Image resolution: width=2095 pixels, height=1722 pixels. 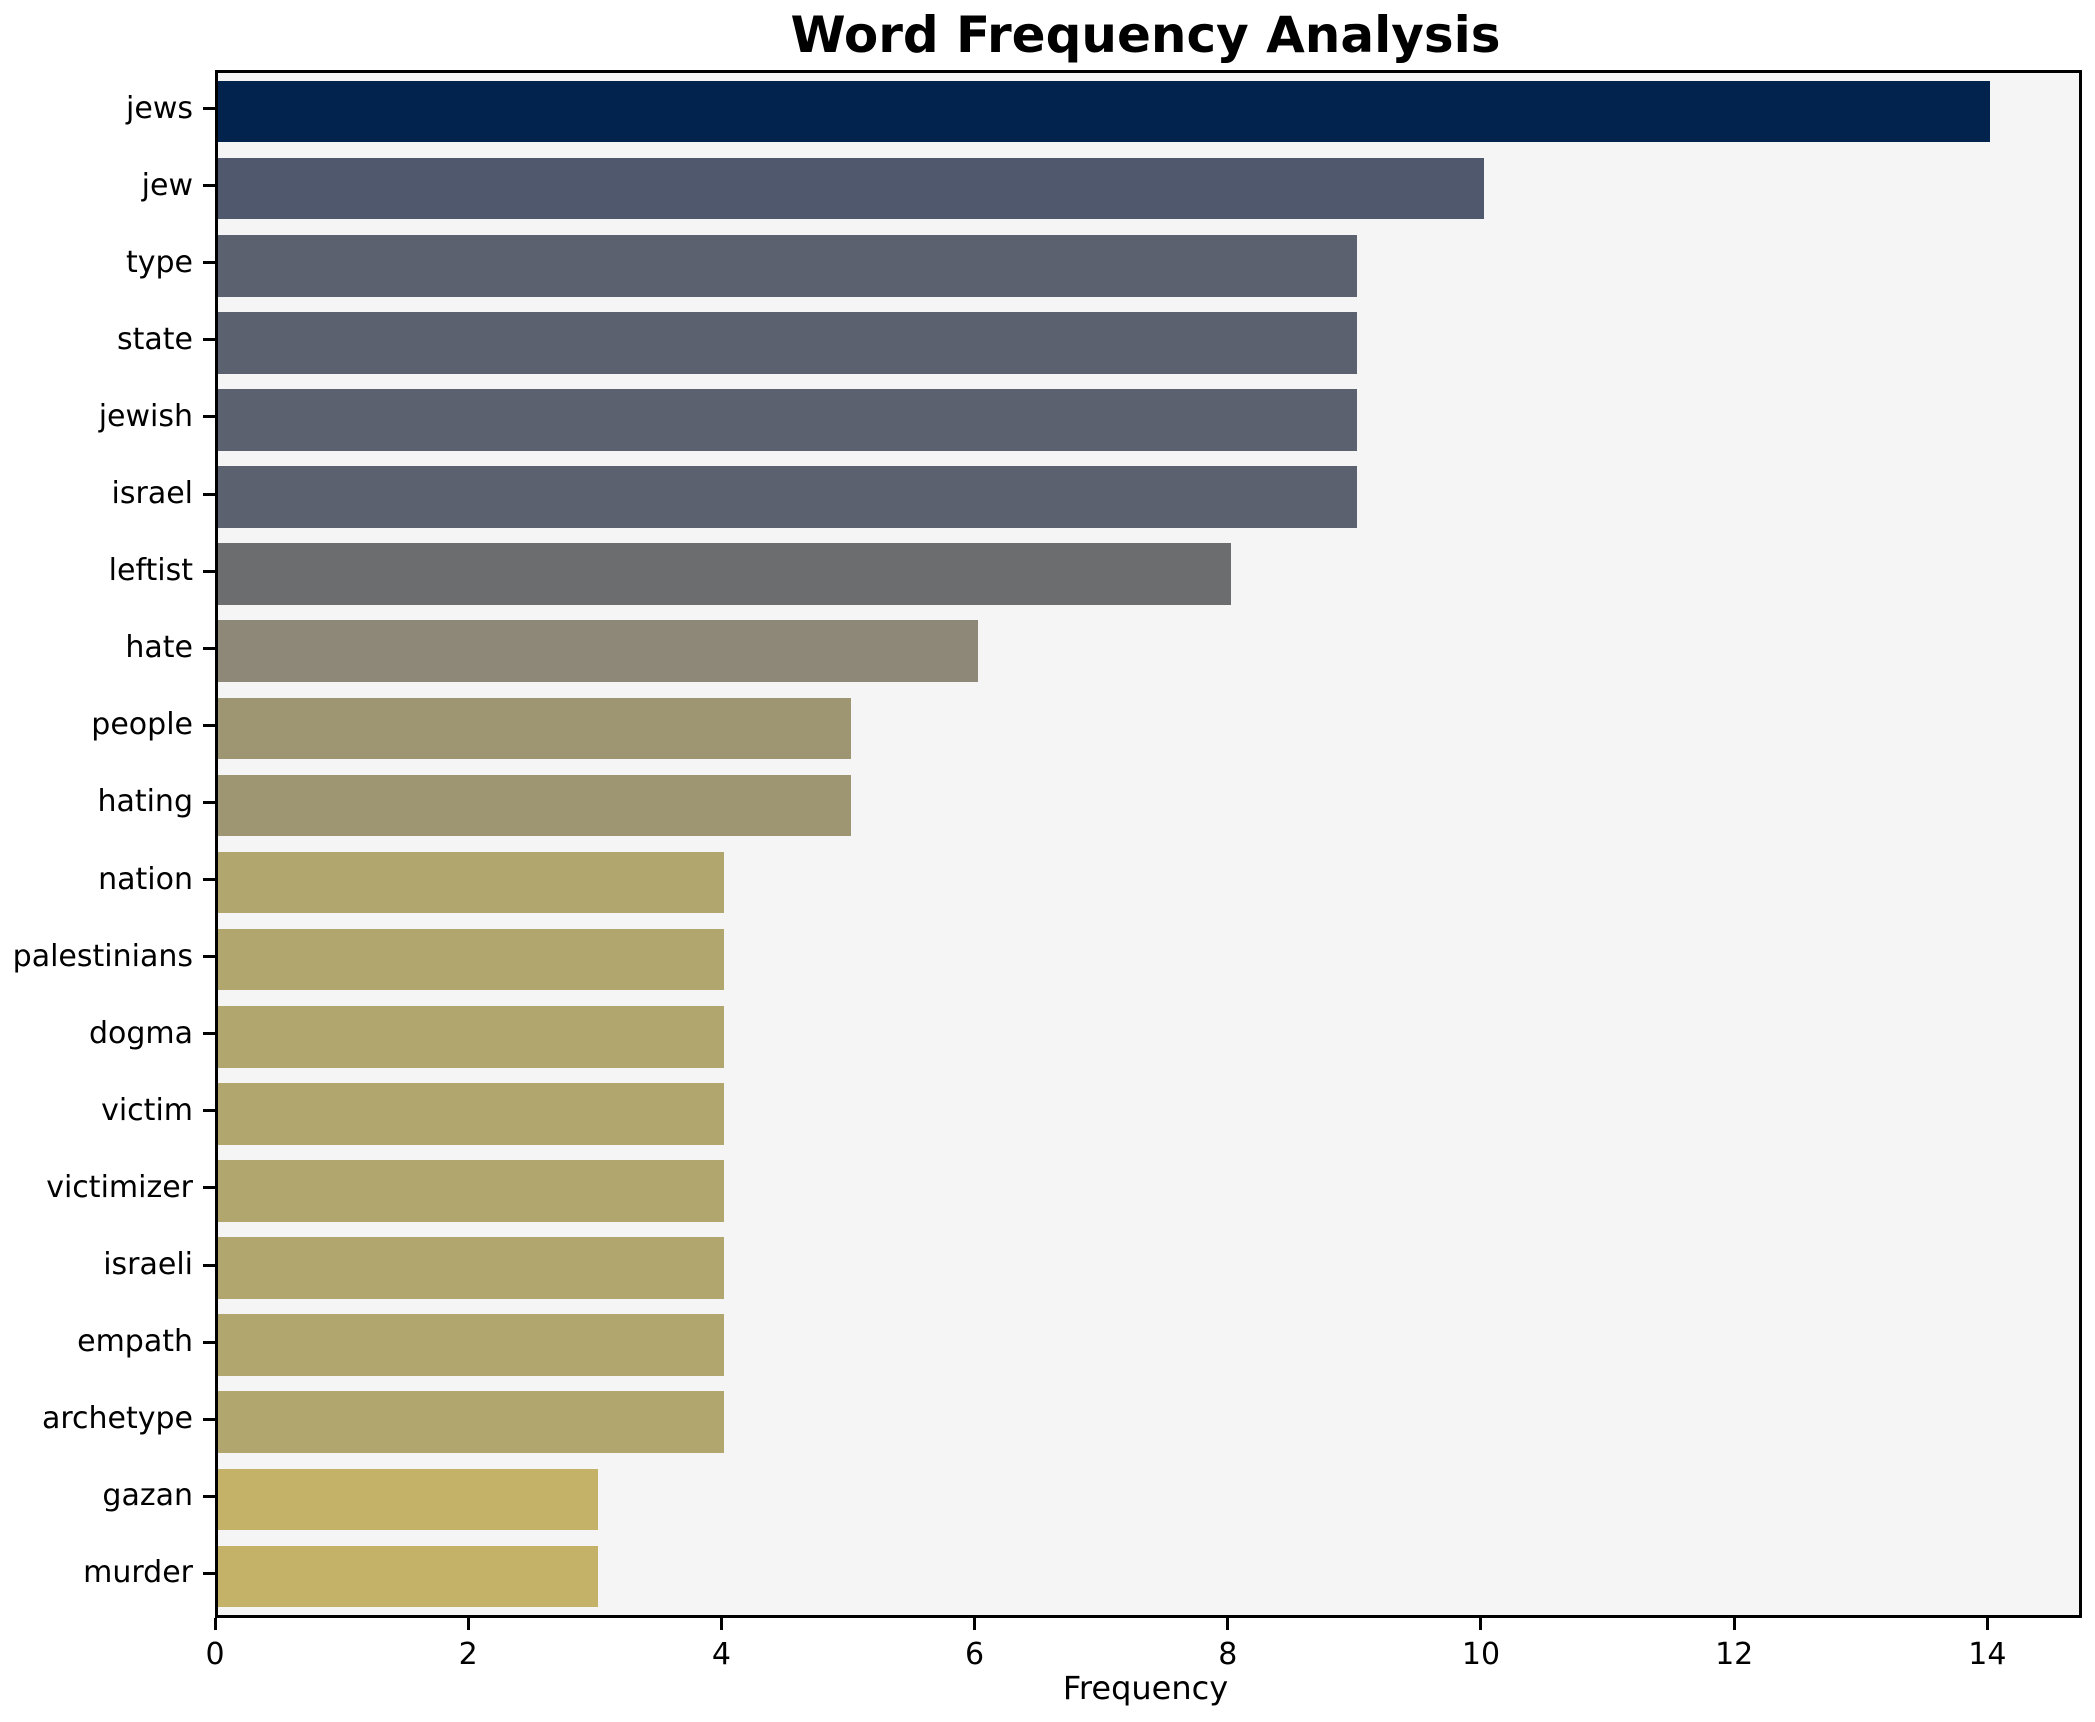 I want to click on ytick-label-archetype: archetype, so click(x=117, y=1419).